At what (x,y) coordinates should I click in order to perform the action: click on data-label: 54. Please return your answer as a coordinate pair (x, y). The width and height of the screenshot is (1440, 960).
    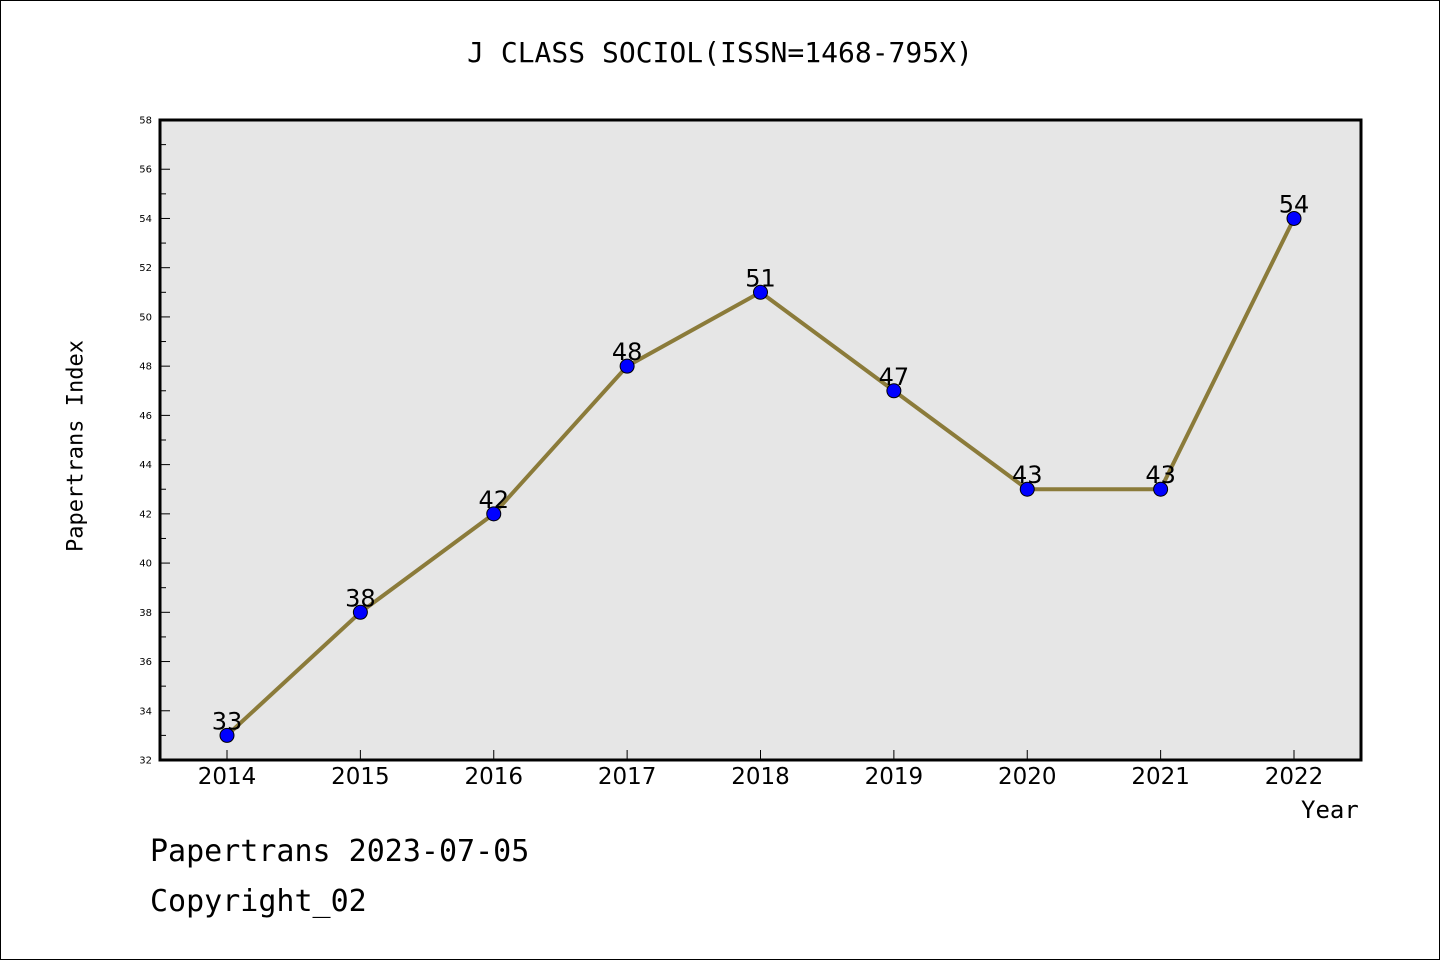
    Looking at the image, I should click on (1294, 204).